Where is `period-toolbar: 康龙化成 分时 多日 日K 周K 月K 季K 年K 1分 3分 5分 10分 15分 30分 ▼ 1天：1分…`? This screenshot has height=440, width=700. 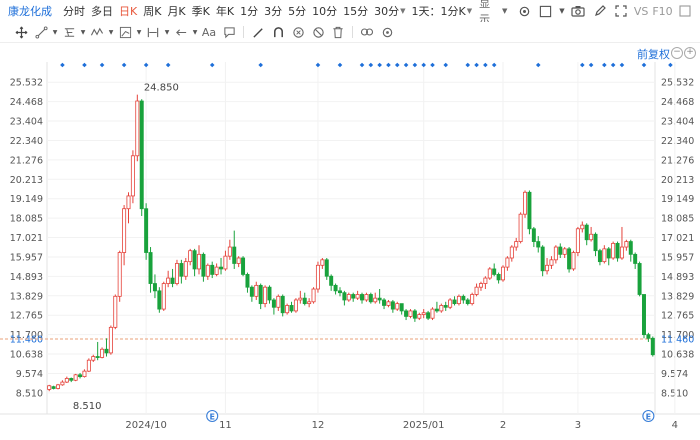
period-toolbar: 康龙化成 分时 多日 日K 周K 月K 季K 年K 1分 3分 5分 10分 15分 30分 ▼ 1天：1分… is located at coordinates (350, 13).